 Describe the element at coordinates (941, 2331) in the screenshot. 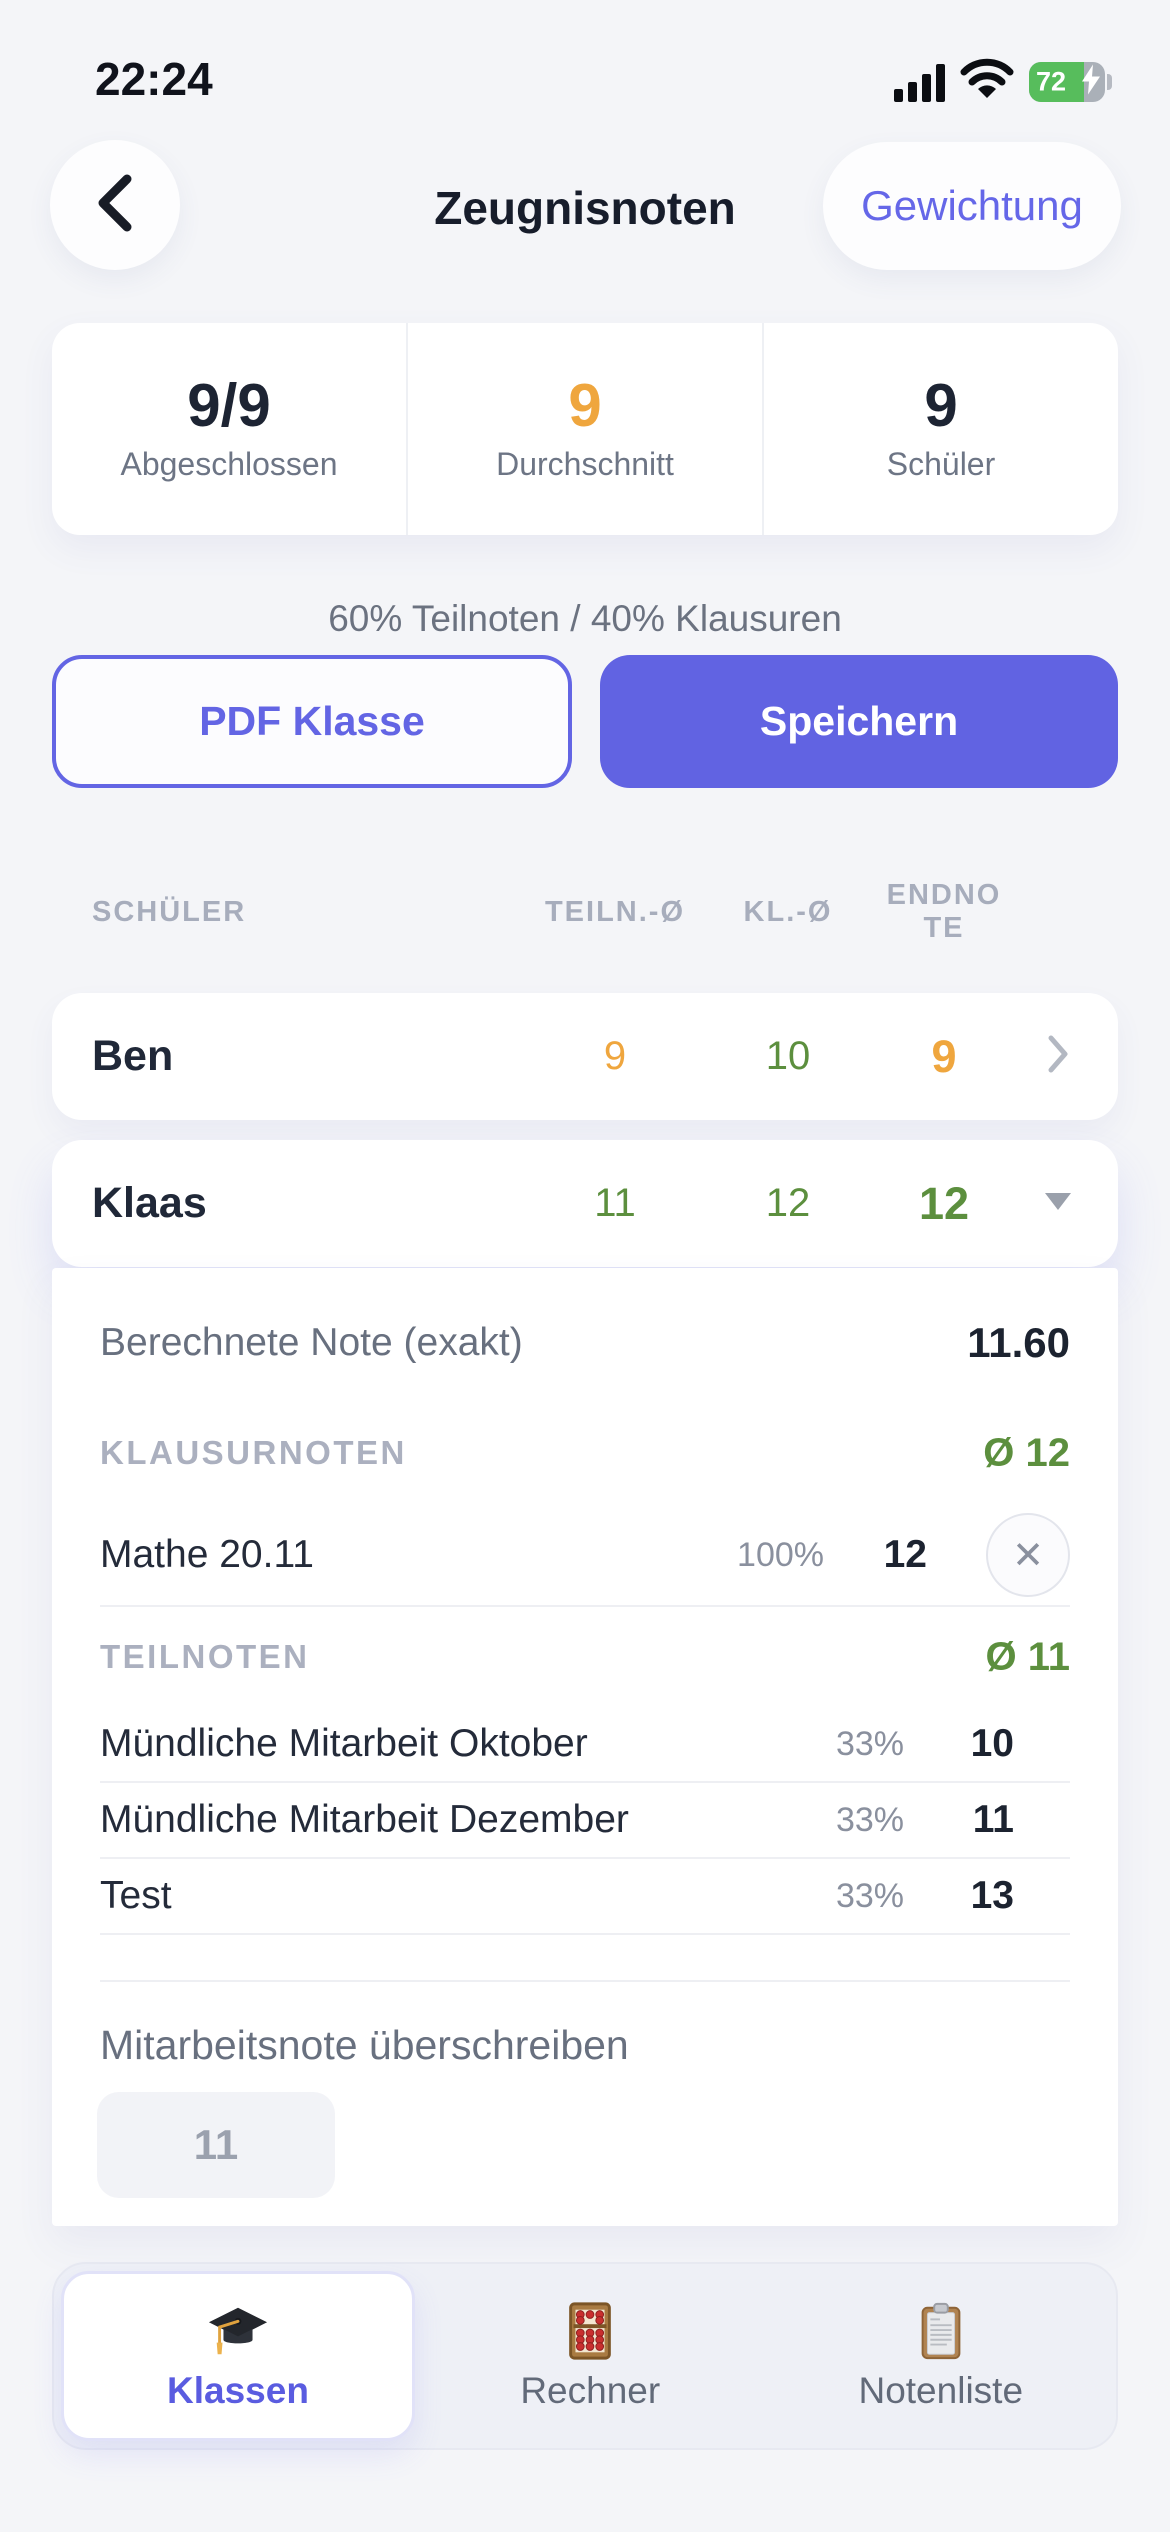

I see `clipboard-icon` at that location.